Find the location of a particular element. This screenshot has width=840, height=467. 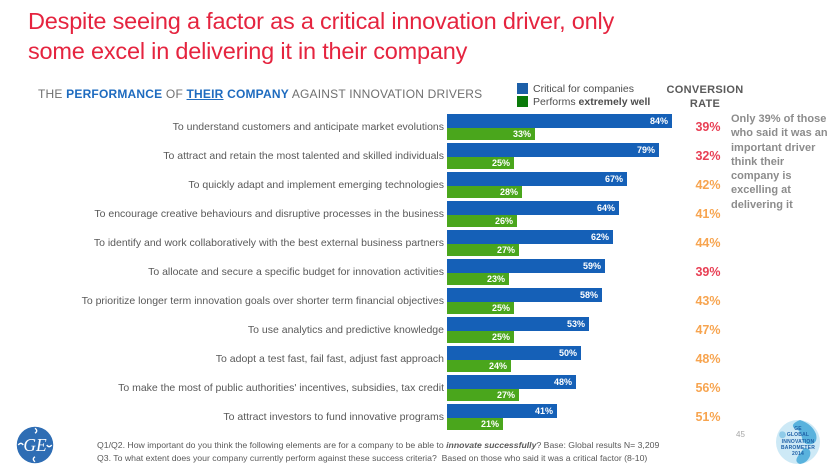

barometer-line: INNOVATION is located at coordinates (798, 441).